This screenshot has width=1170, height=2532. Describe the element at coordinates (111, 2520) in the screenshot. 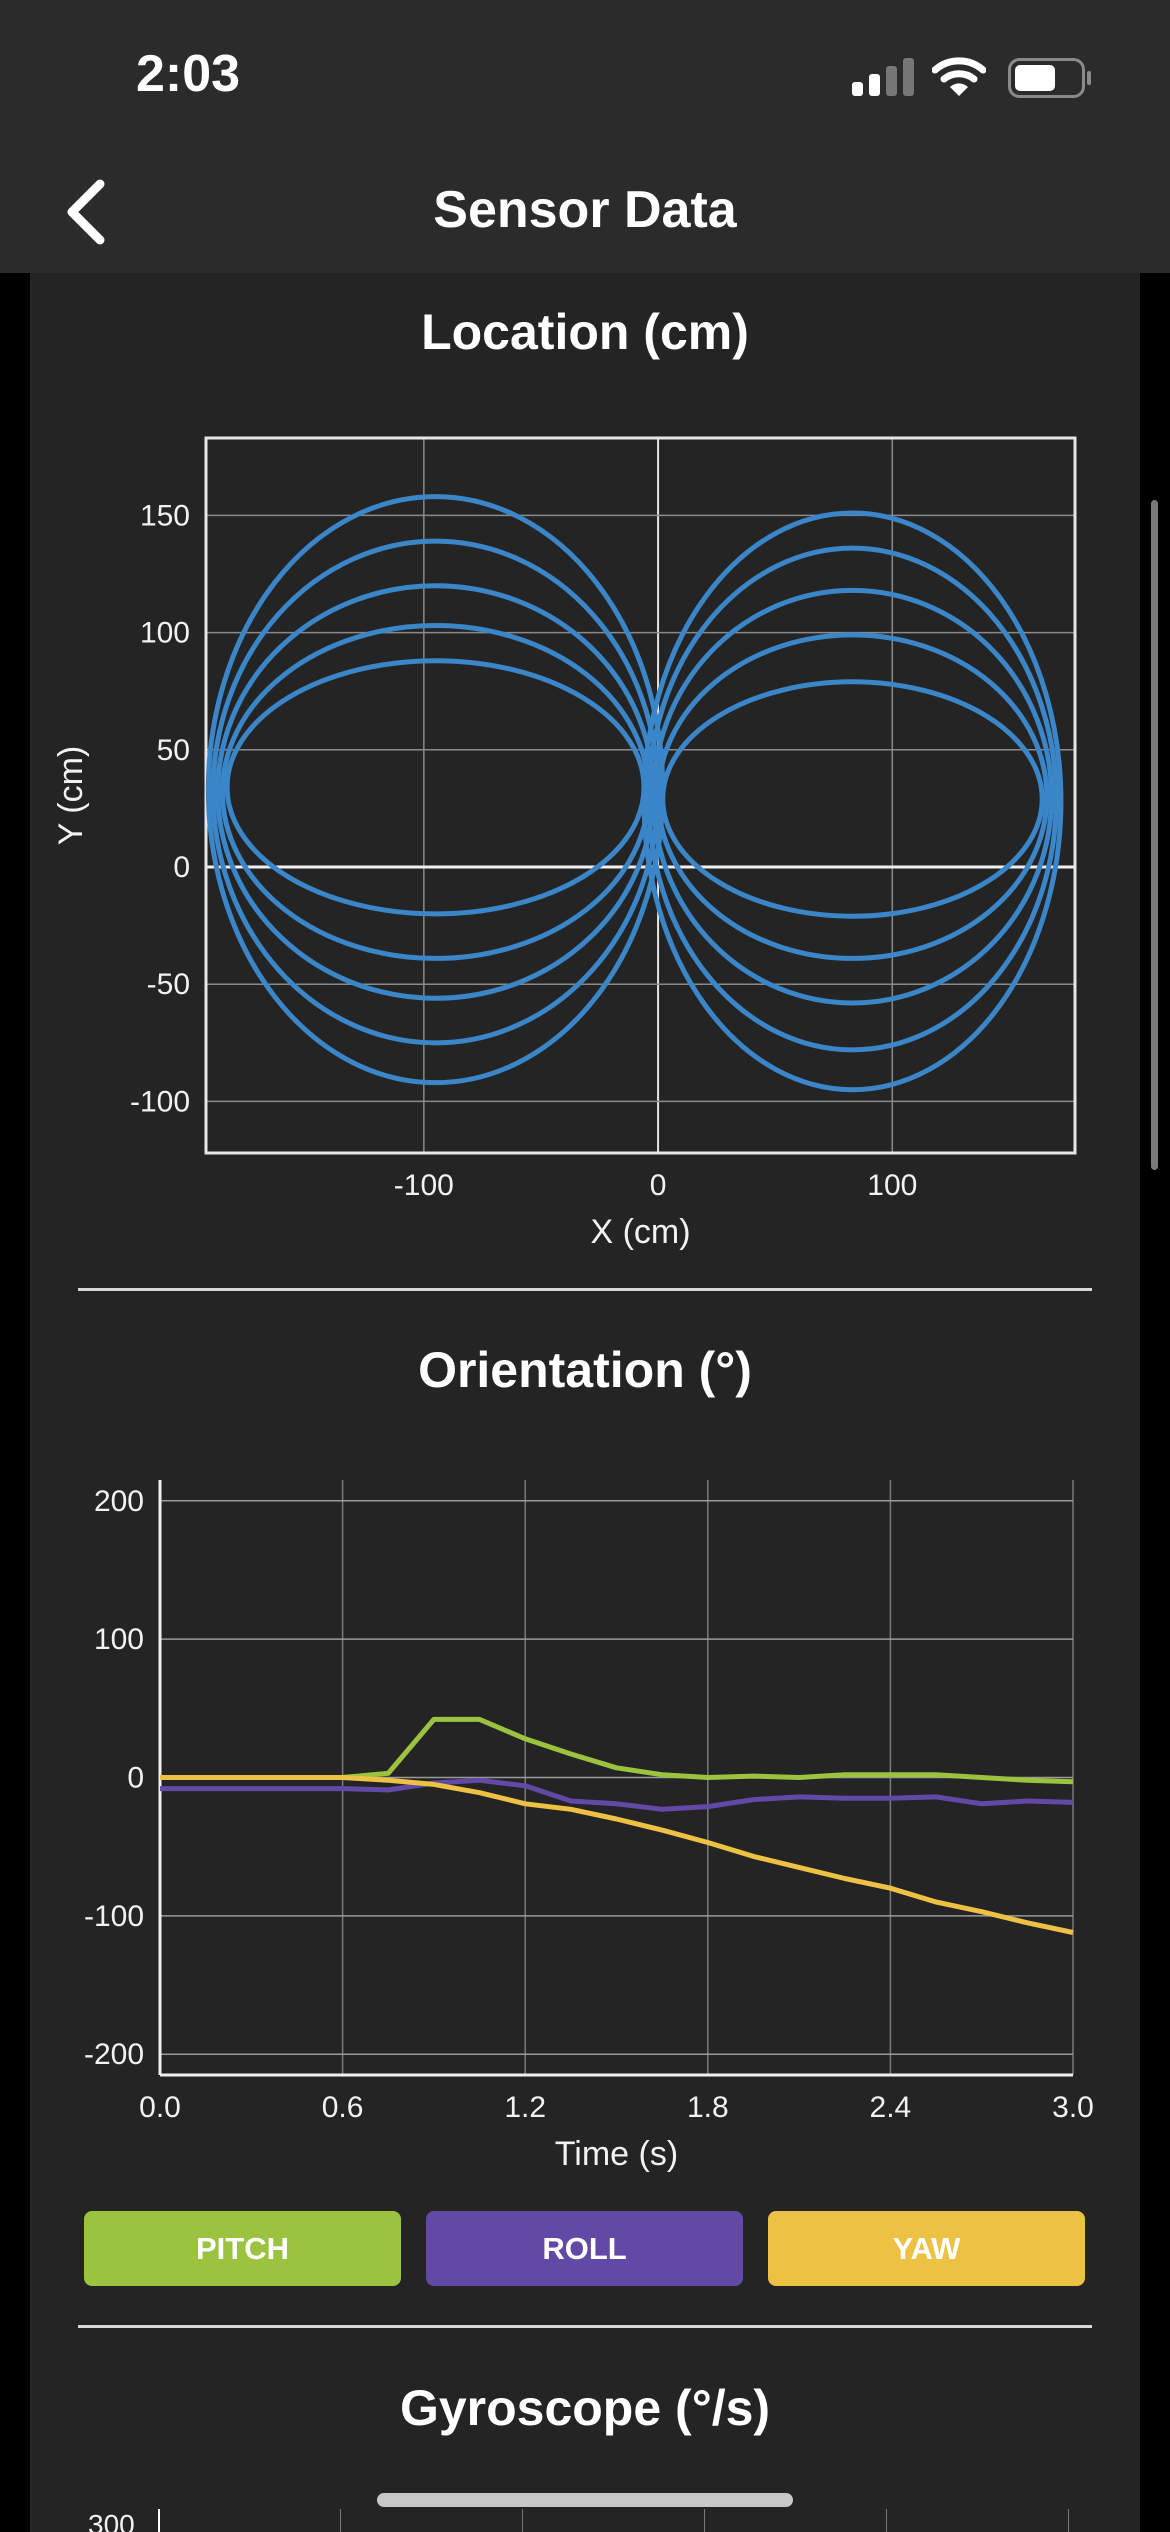

I see `gyro-tick-label: 300` at that location.